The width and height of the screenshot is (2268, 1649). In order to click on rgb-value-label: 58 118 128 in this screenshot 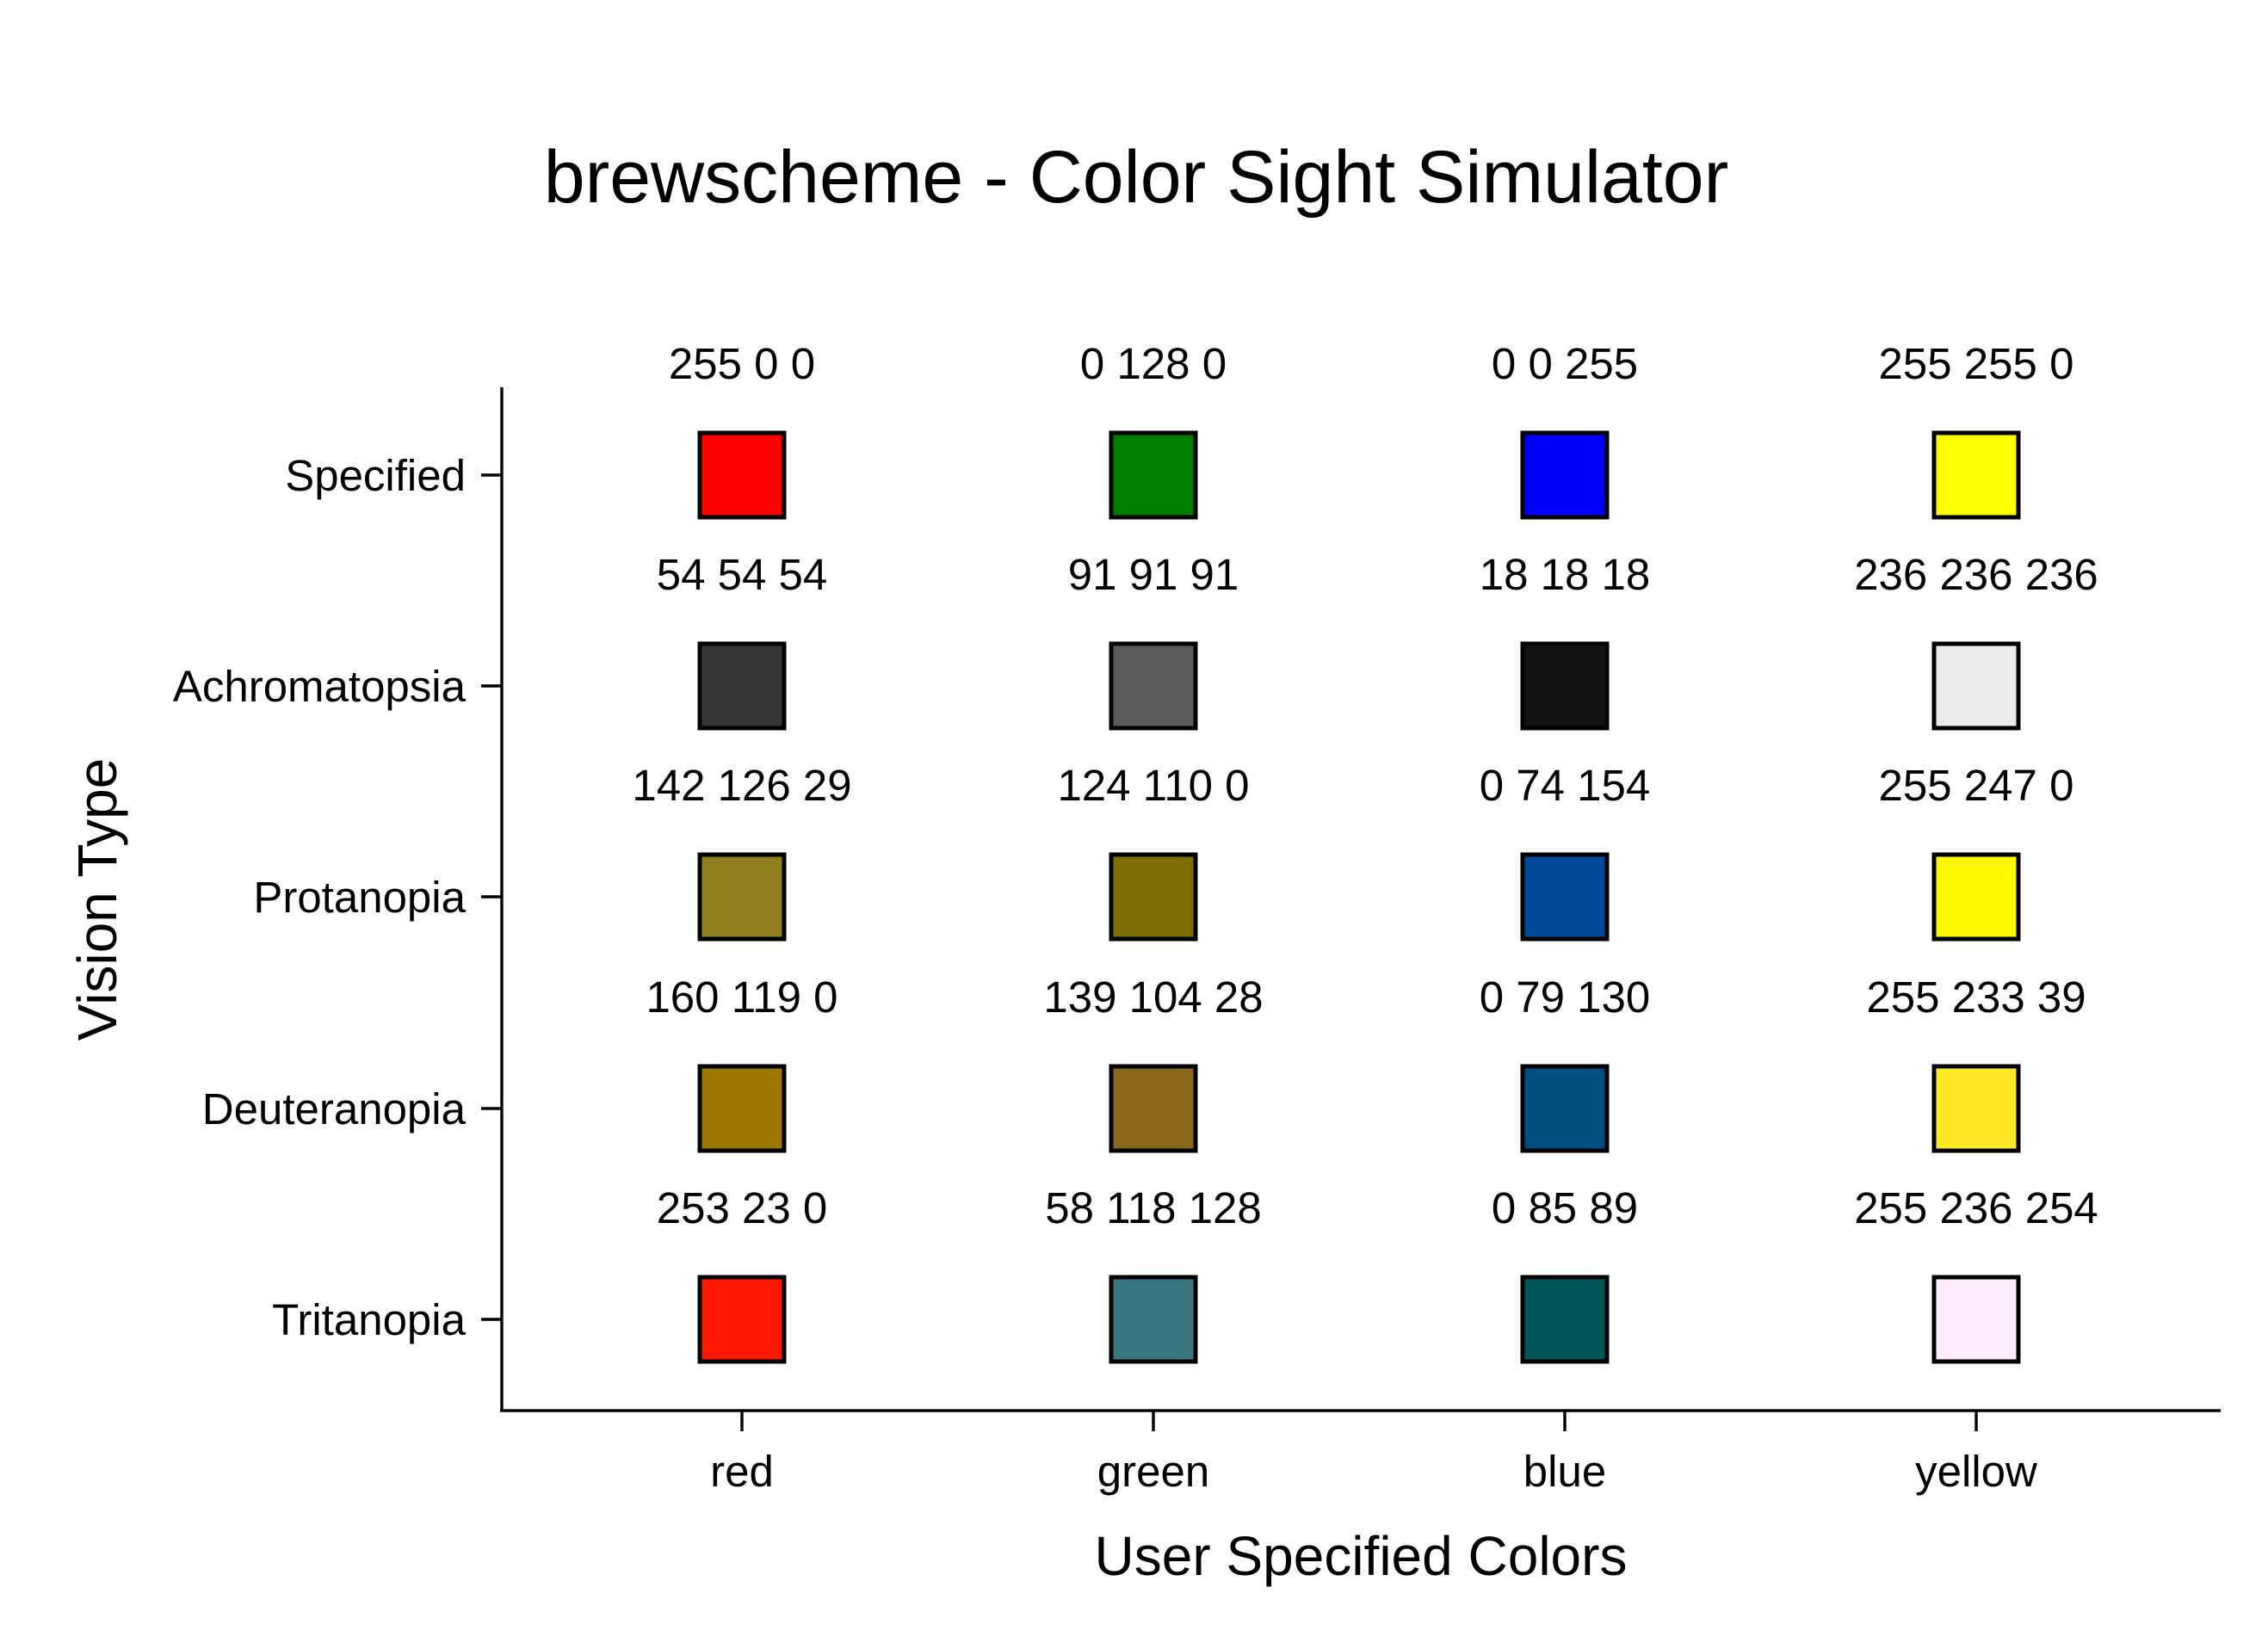, I will do `click(1153, 1207)`.